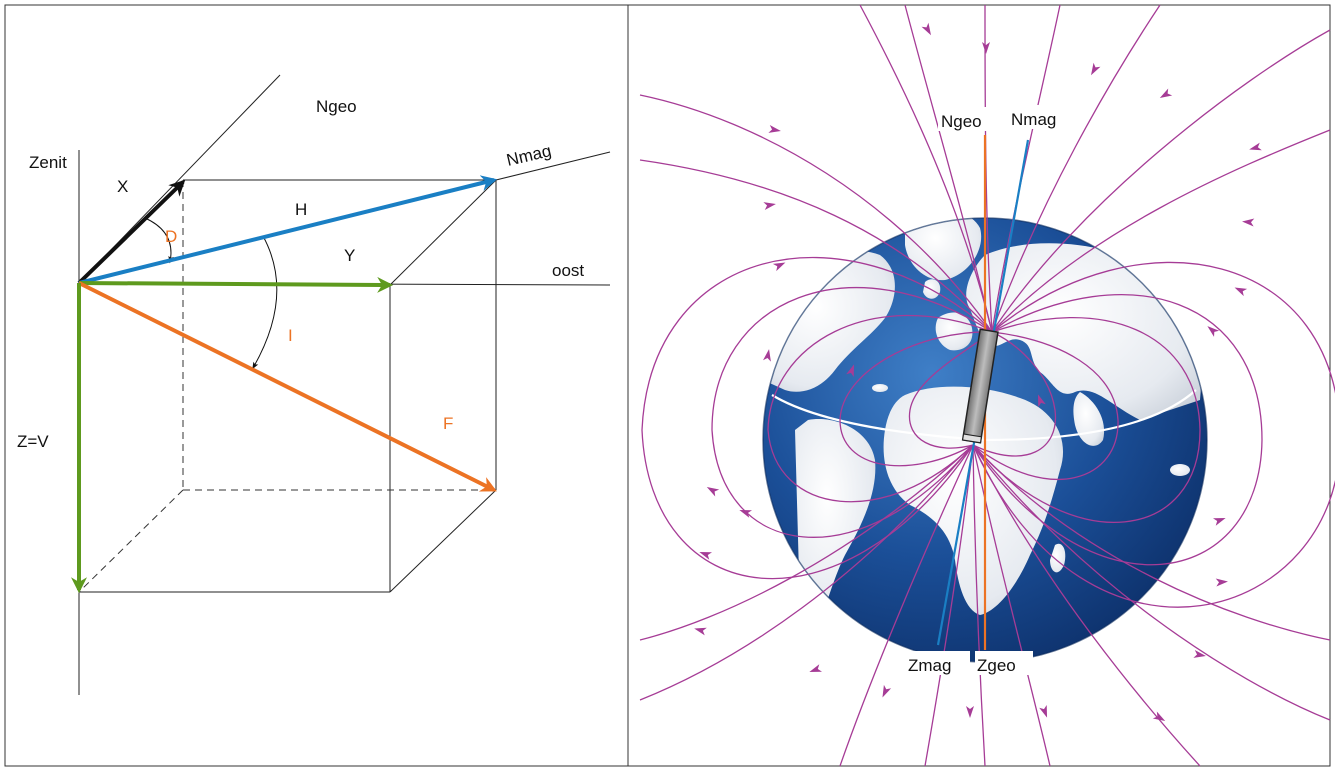 This screenshot has height=771, width=1335. I want to click on f-vector, so click(287, 386).